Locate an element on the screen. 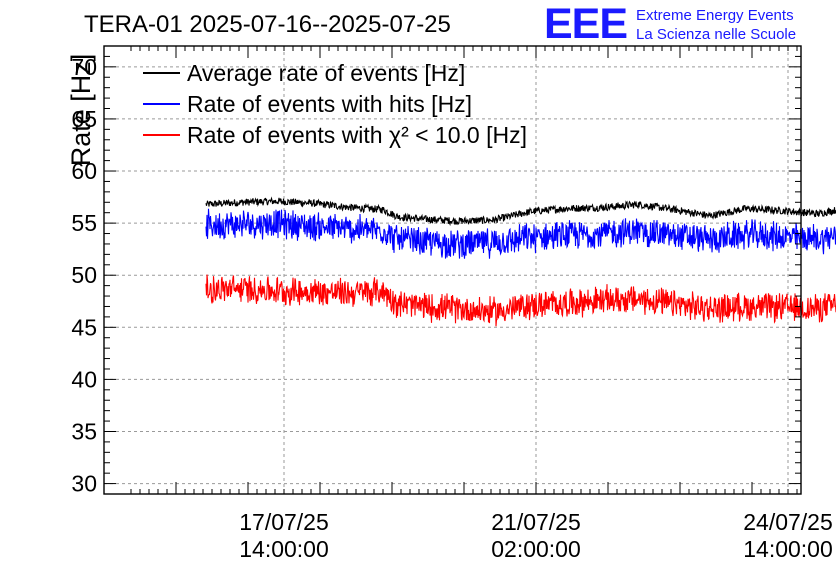 This screenshot has height=572, width=836. legend-label: Rate of events with χ² < 10.0 [Hz] is located at coordinates (357, 135).